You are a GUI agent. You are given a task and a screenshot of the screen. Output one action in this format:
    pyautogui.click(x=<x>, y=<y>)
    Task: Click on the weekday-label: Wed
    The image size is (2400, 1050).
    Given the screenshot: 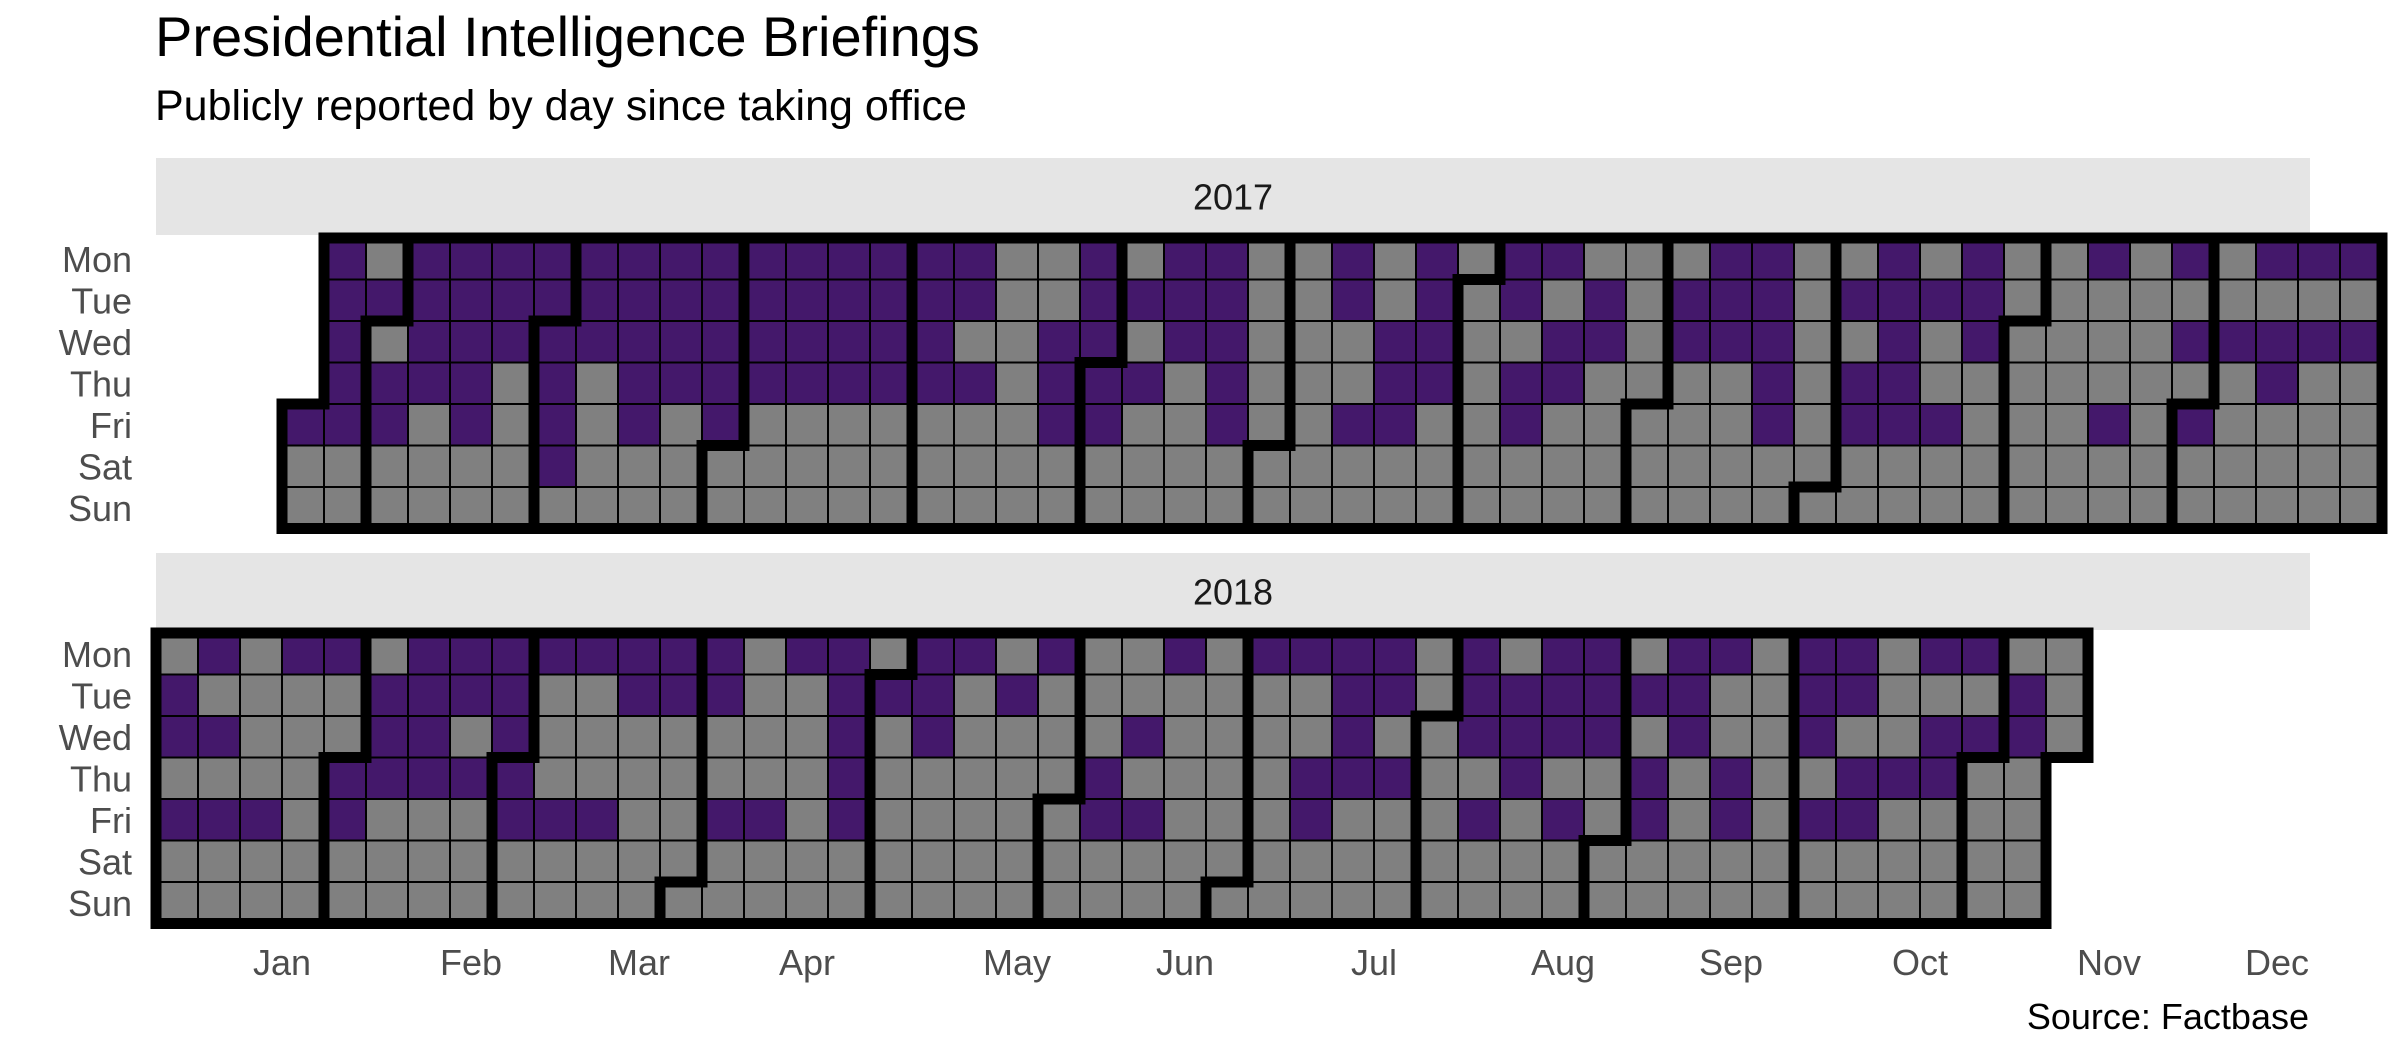 What is the action you would take?
    pyautogui.click(x=95, y=342)
    